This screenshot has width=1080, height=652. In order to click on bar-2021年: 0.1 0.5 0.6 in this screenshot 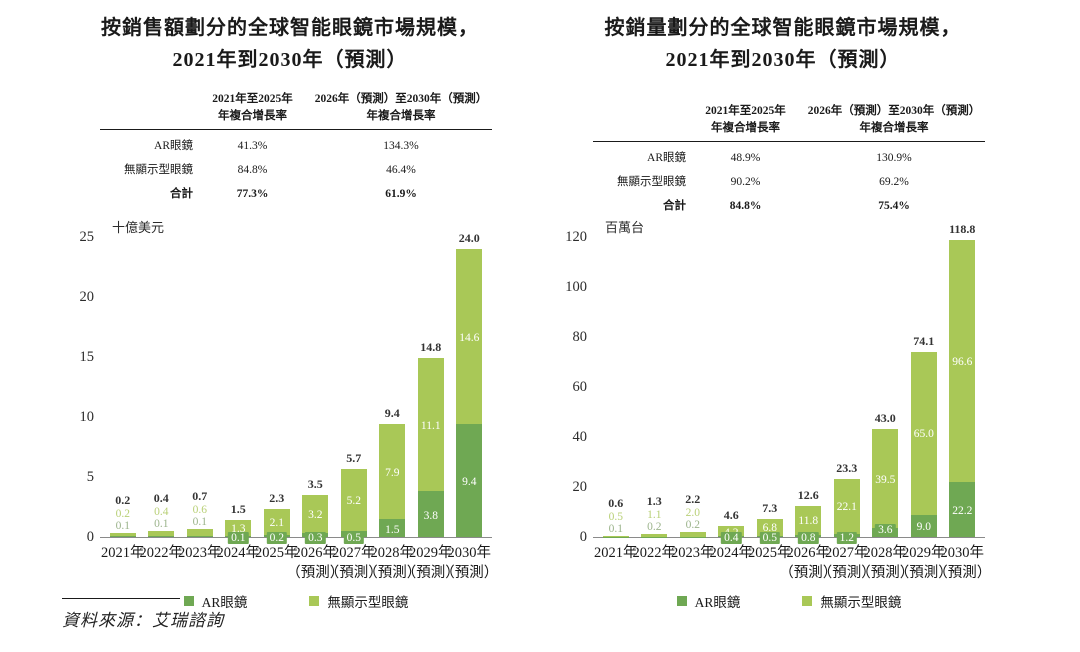, I will do `click(615, 516)`.